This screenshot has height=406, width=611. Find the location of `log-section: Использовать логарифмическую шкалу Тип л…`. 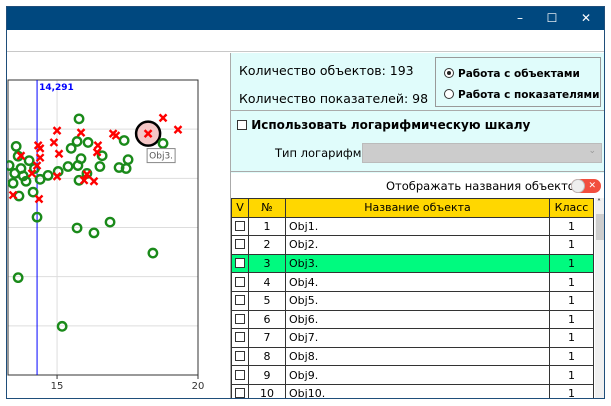

log-section: Использовать логарифмическую шкалу Тип л… is located at coordinates (417, 142).